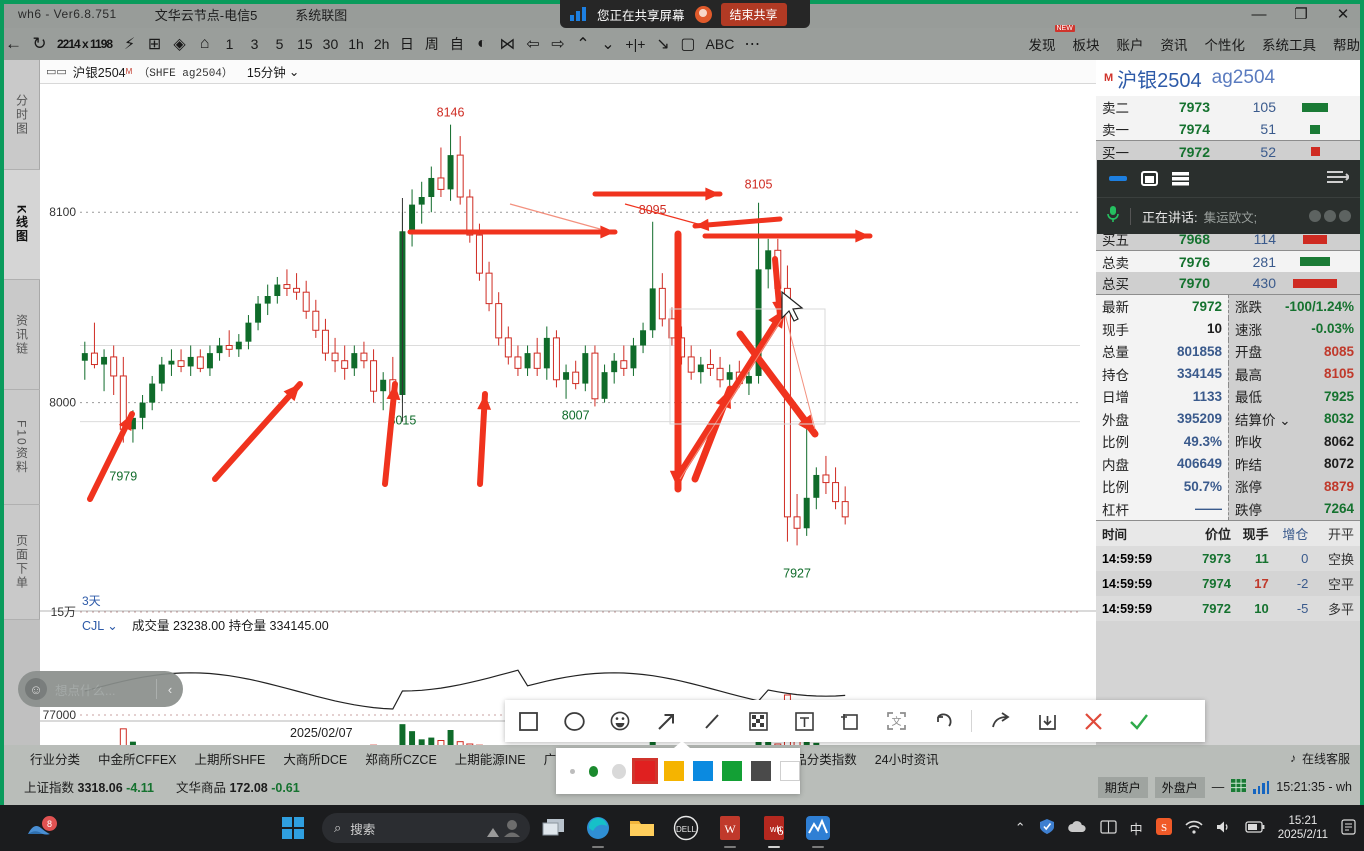 The width and height of the screenshot is (1364, 851). I want to click on size-large-option, so click(619, 771).